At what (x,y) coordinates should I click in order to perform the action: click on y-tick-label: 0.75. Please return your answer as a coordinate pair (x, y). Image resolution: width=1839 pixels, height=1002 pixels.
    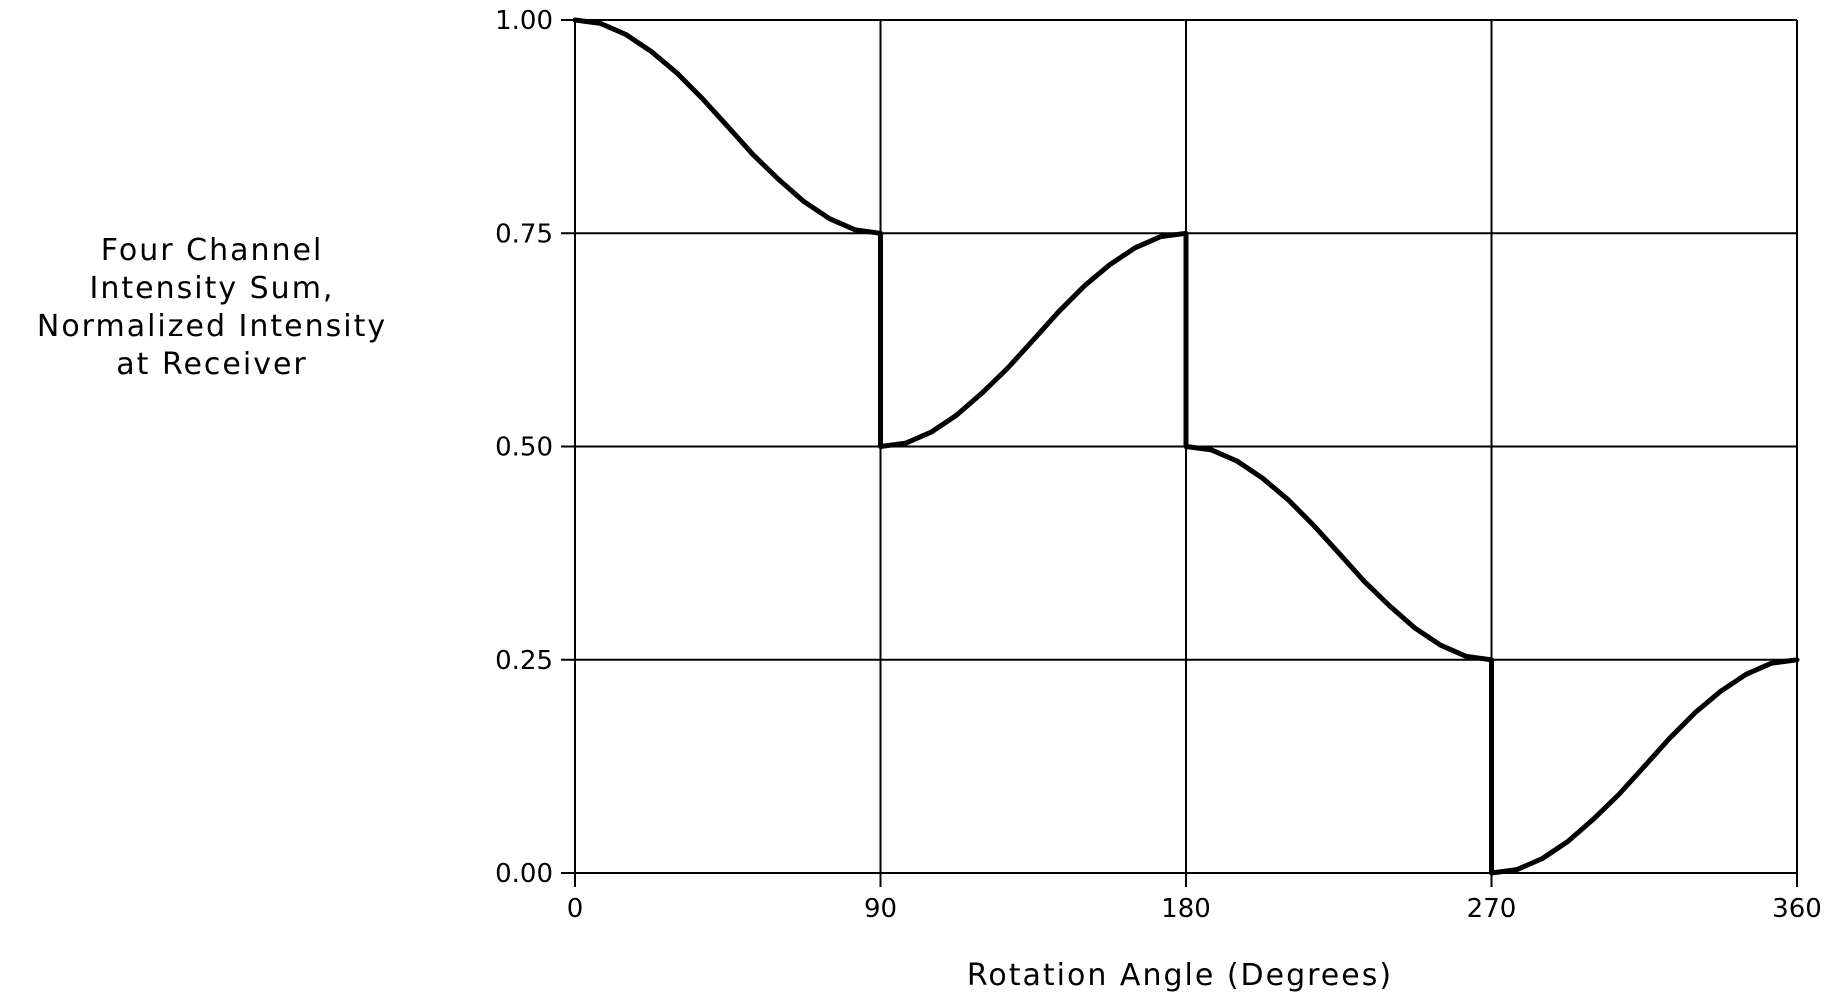
    Looking at the image, I should click on (524, 234).